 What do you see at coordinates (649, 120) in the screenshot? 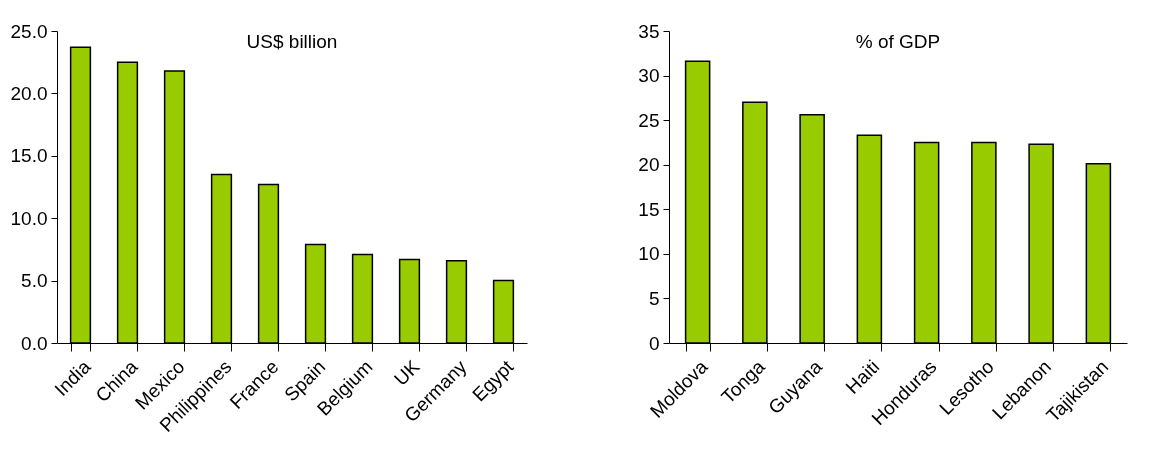
I see `y-tick-label: 25` at bounding box center [649, 120].